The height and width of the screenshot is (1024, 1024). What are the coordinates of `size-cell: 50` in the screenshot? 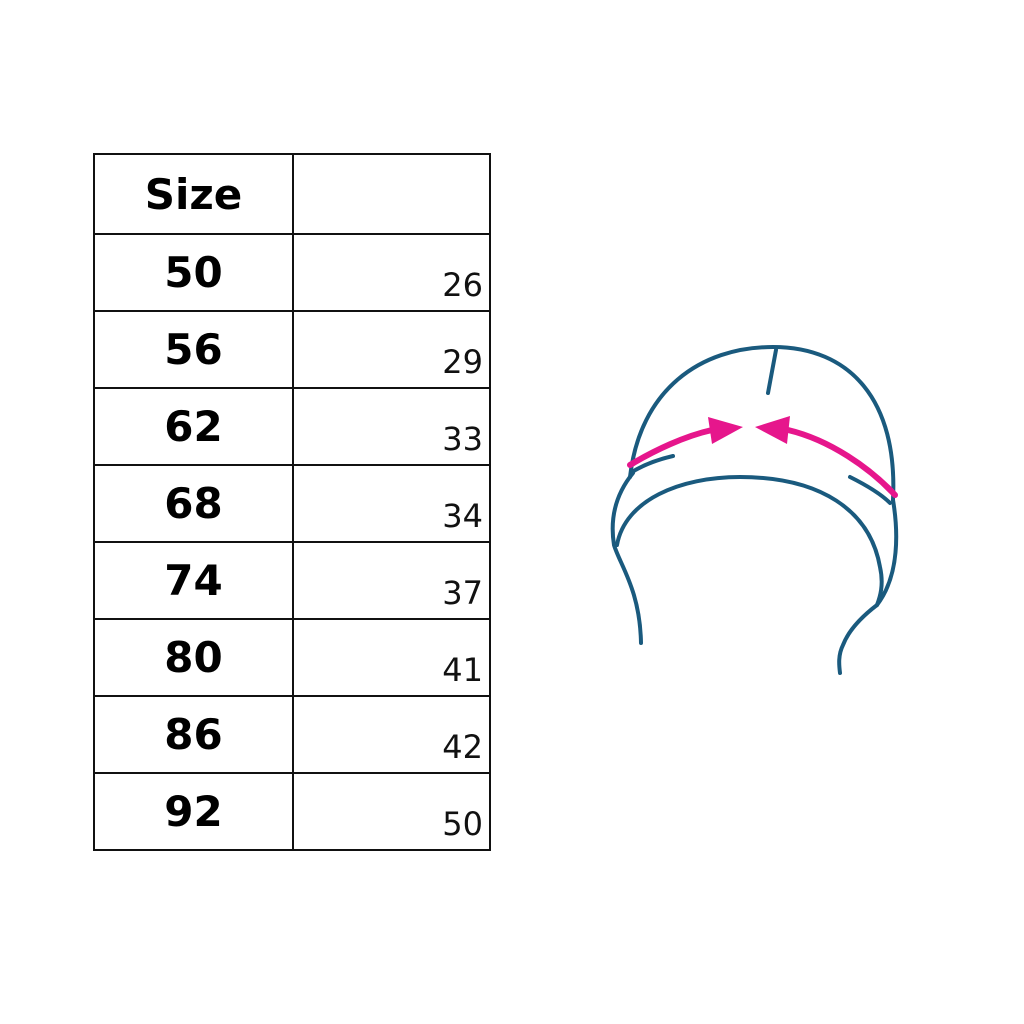 It's located at (193, 272).